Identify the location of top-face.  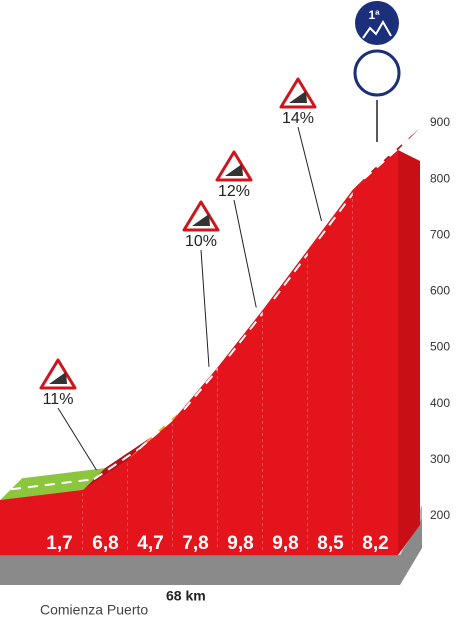
(116, 464).